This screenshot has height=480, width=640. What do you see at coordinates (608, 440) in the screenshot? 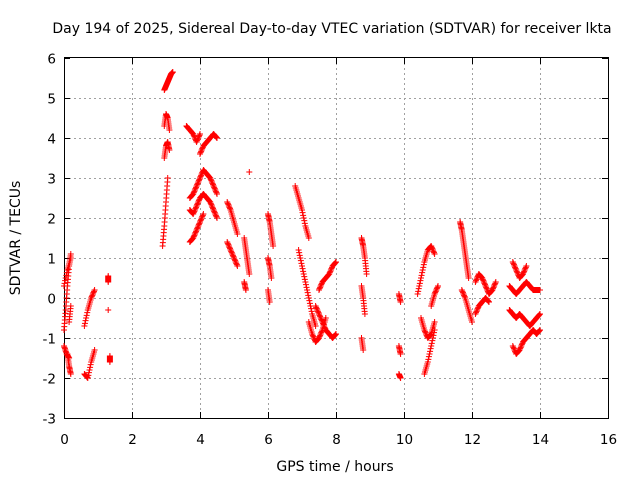
I see `x-tick-label: 16` at bounding box center [608, 440].